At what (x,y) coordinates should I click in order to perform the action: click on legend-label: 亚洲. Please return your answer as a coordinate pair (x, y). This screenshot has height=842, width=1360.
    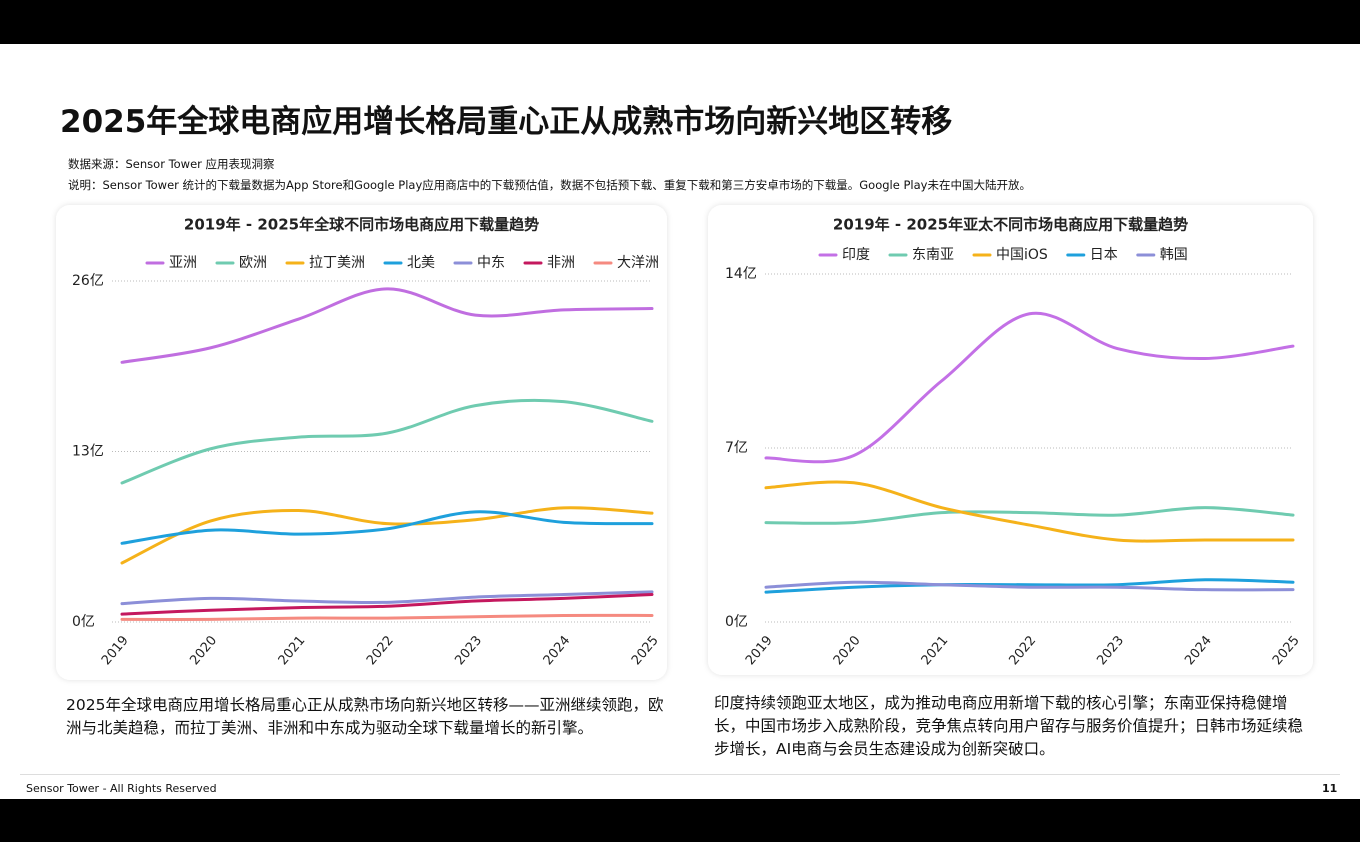
    Looking at the image, I should click on (183, 263).